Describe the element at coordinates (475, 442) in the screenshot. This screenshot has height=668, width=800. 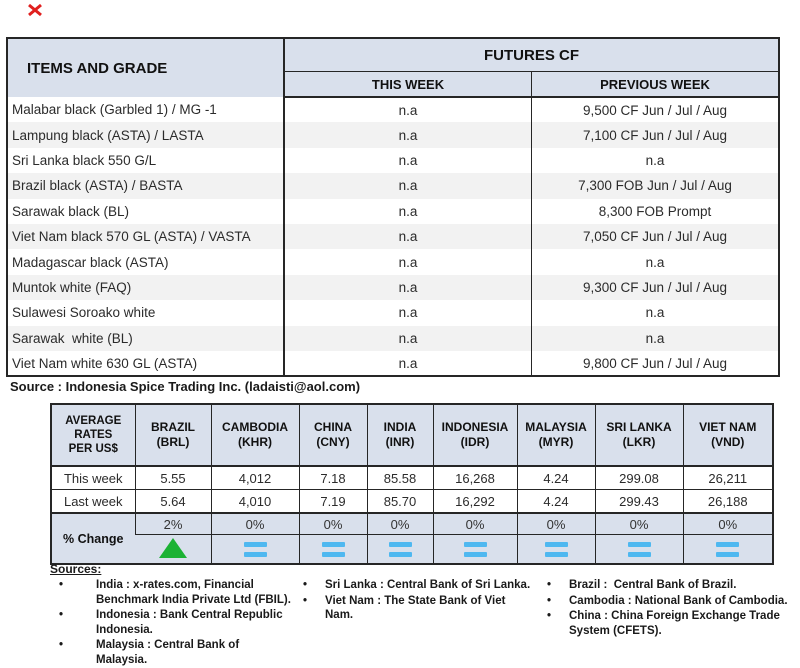
I see `currency-code: (IDR)` at that location.